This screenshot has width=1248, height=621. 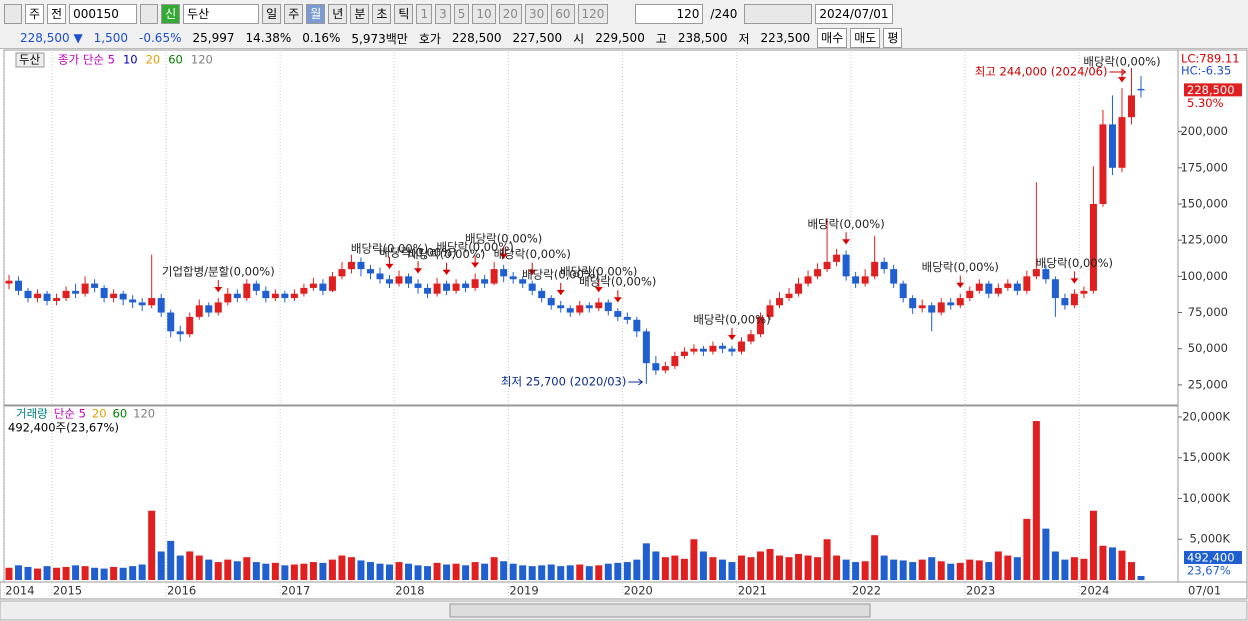 I want to click on order-button: 매수, so click(x=832, y=38).